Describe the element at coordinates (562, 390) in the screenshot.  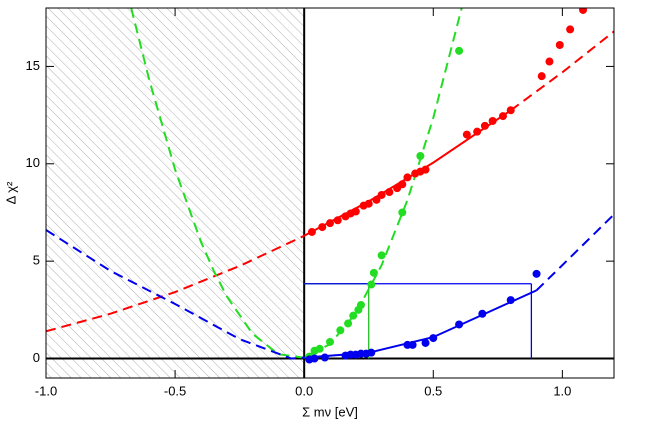
I see `x-tick-label: 1.0` at that location.